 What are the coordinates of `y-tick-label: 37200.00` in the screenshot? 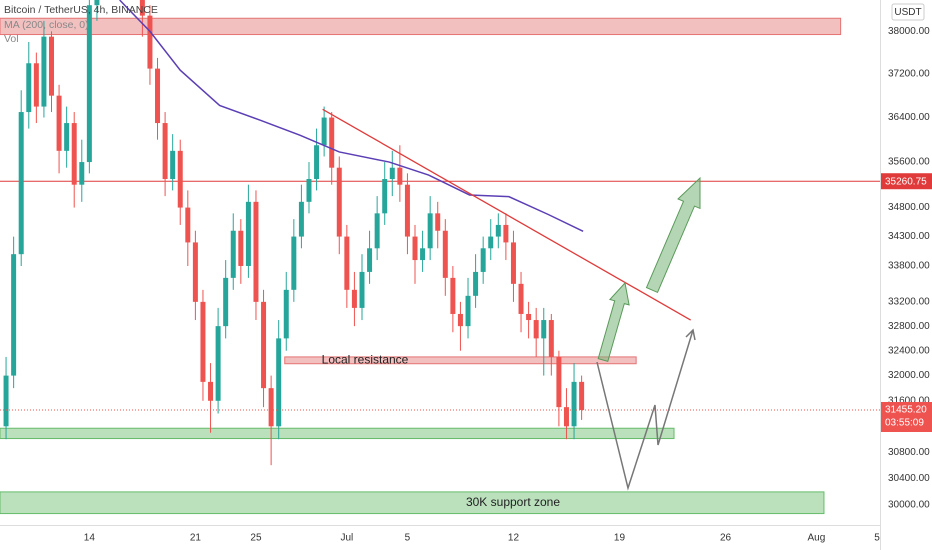 It's located at (909, 74).